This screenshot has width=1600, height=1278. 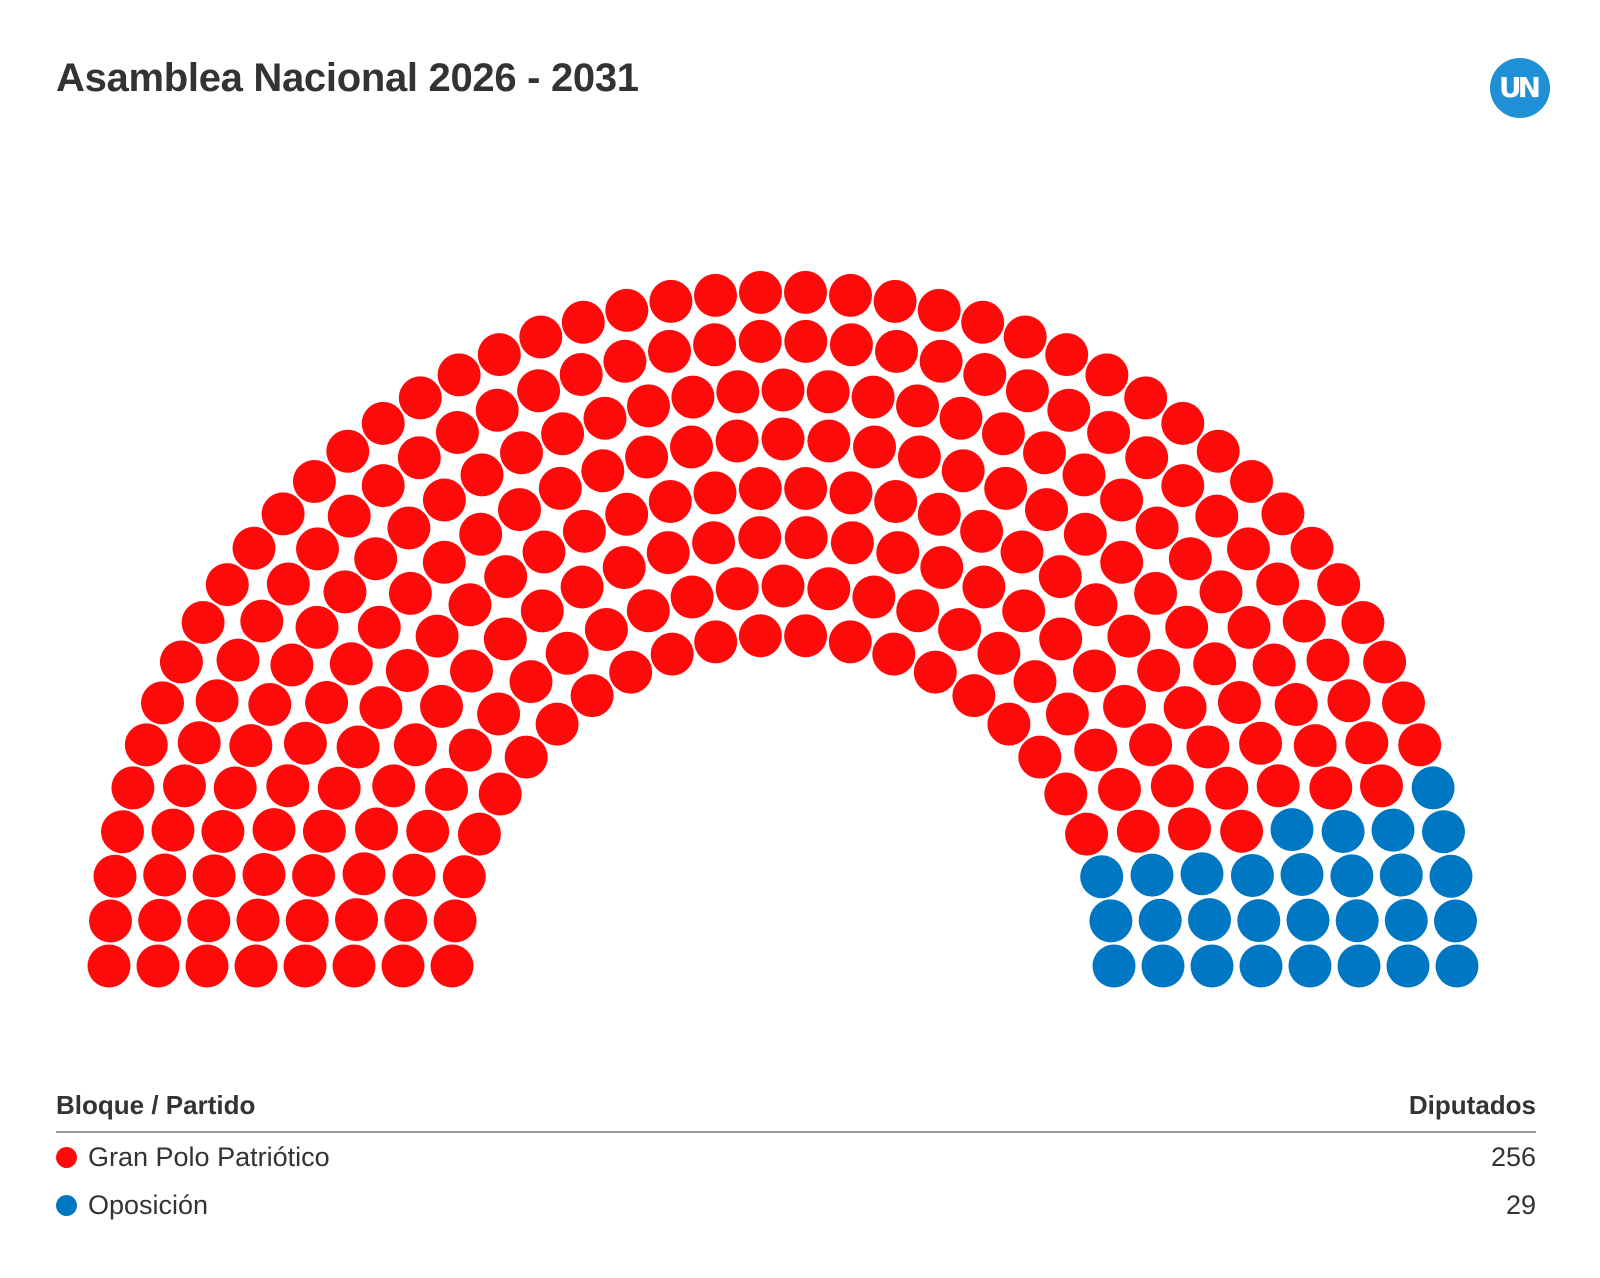 I want to click on legend-header-party: Bloque / Partido, so click(x=156, y=1105).